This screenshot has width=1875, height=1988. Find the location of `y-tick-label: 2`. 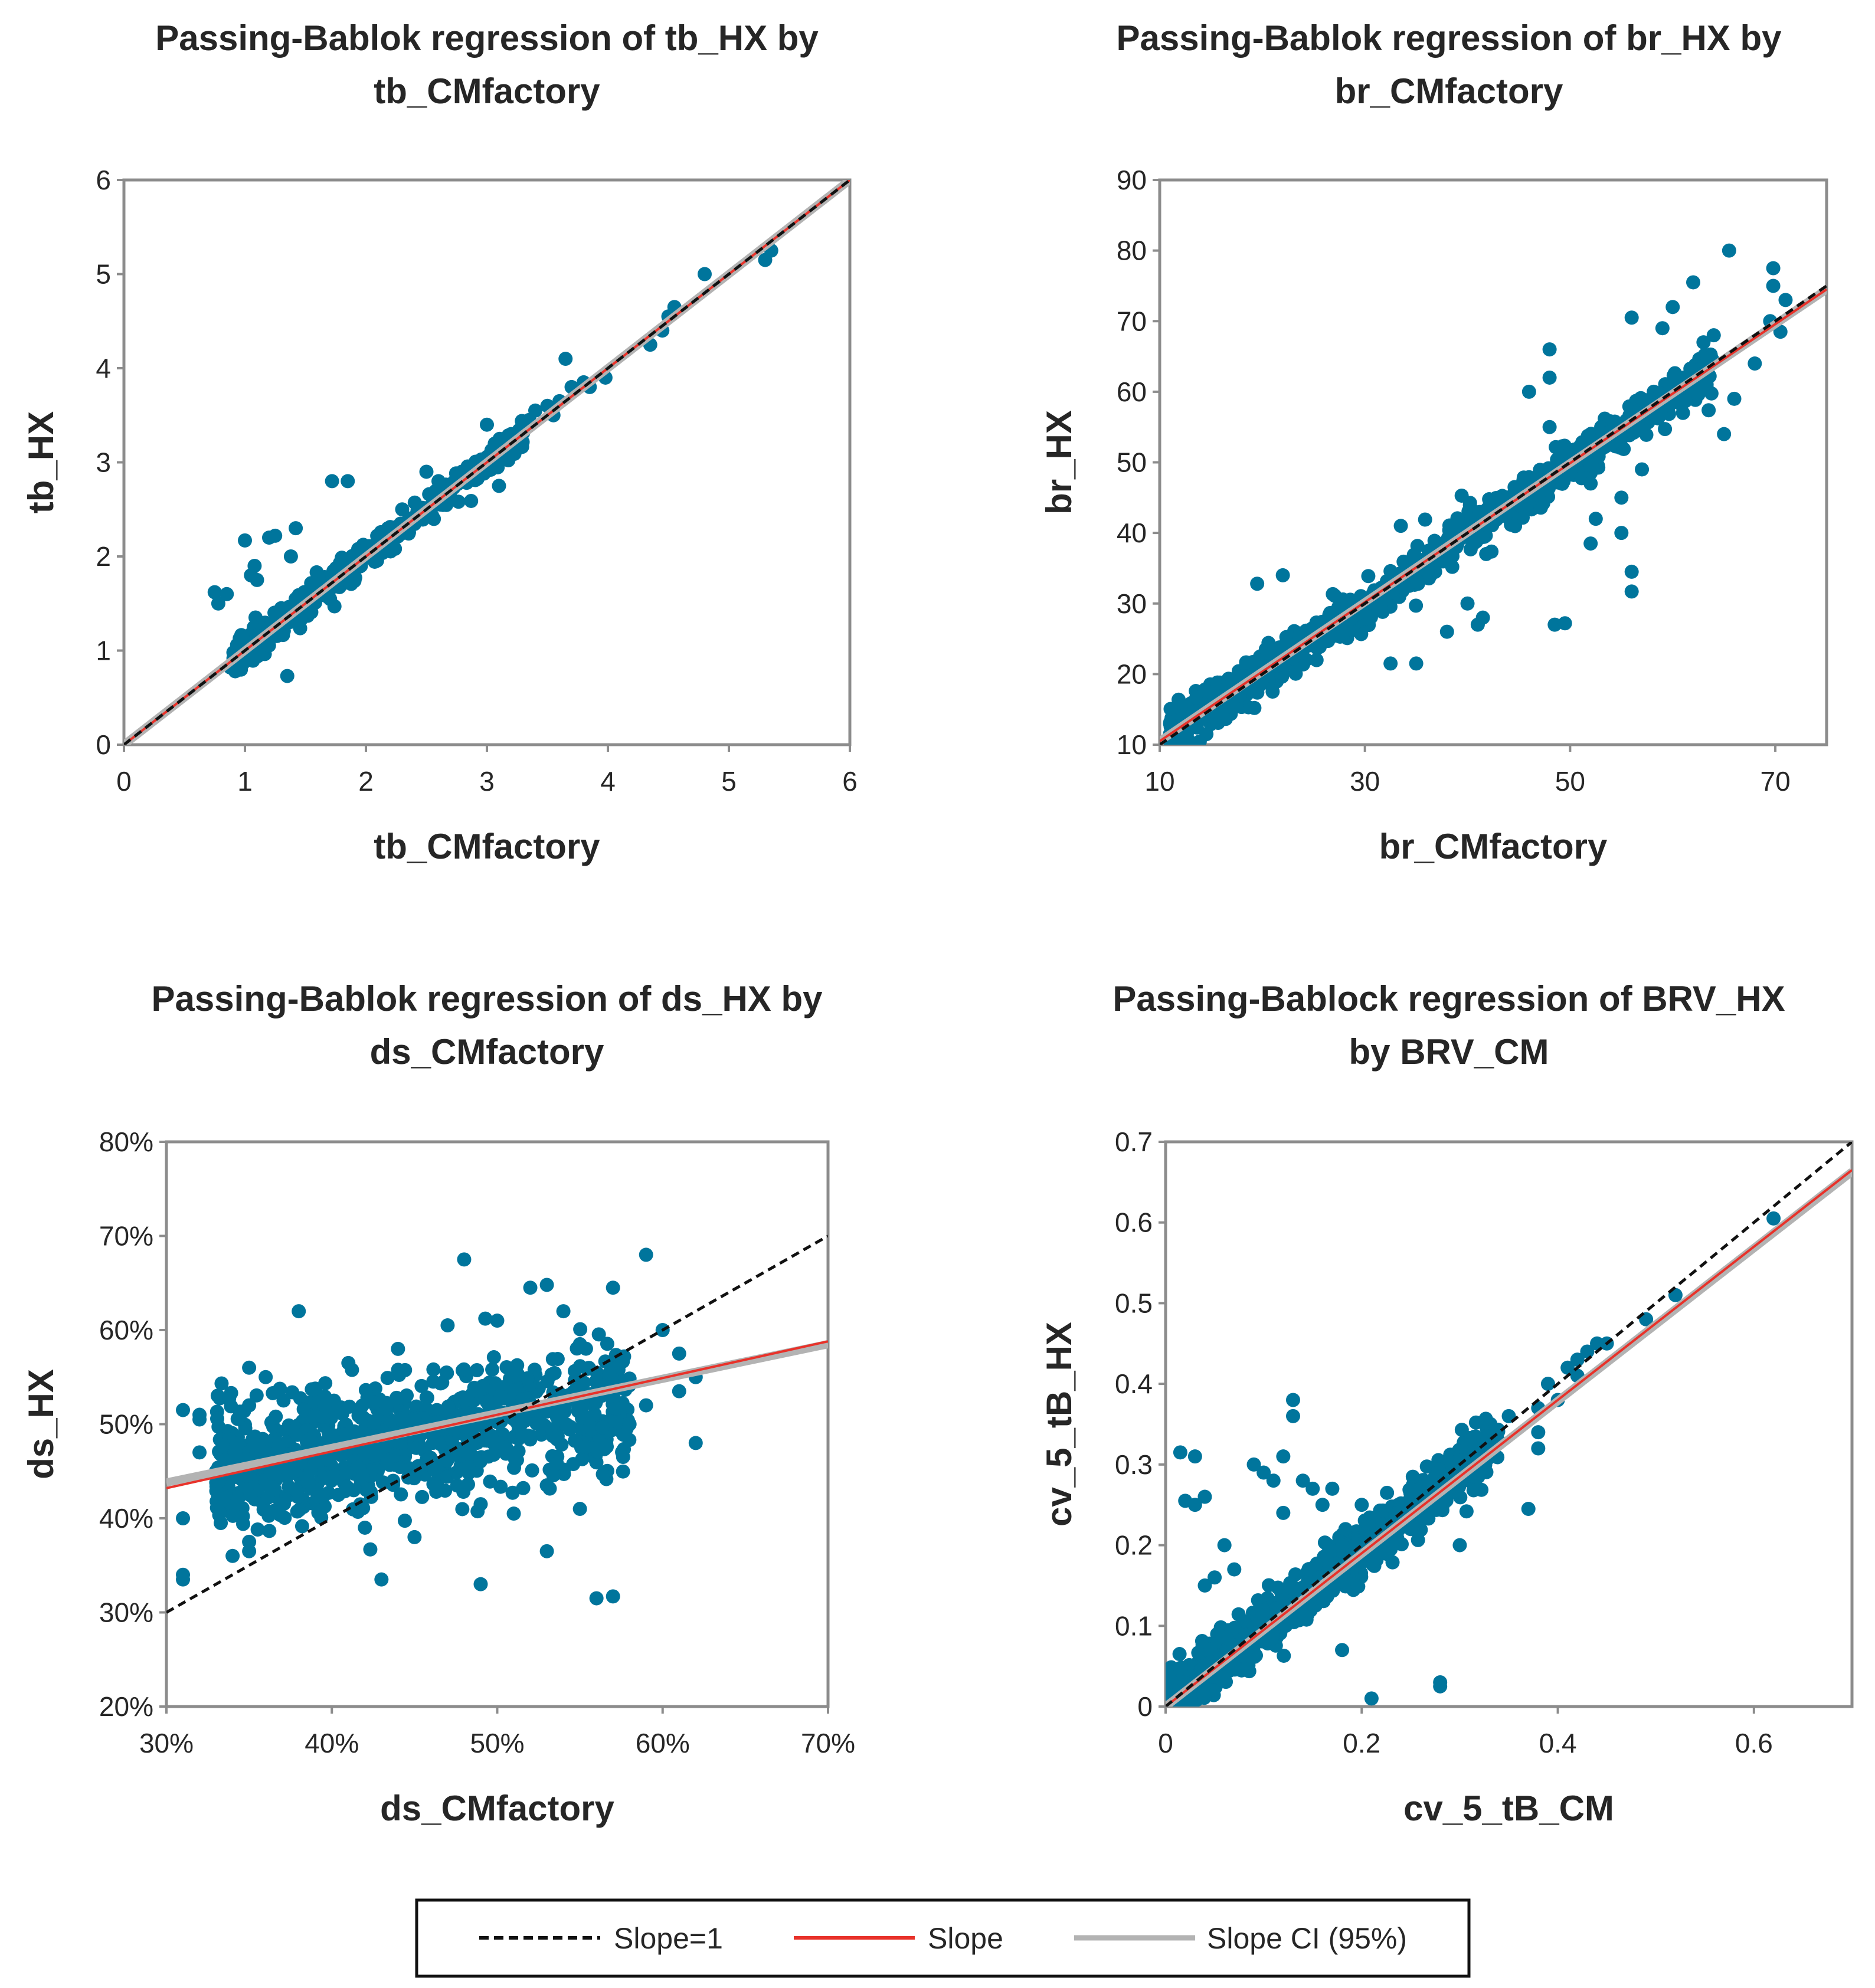

y-tick-label: 2 is located at coordinates (103, 556).